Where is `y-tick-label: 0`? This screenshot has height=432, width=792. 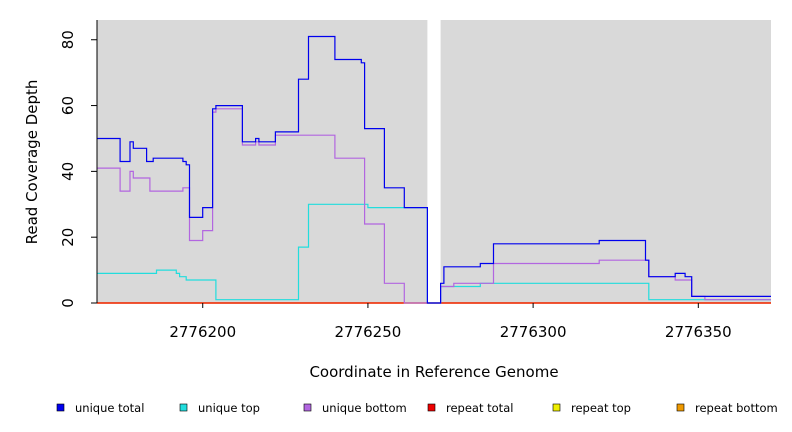
y-tick-label: 0 is located at coordinates (68, 303).